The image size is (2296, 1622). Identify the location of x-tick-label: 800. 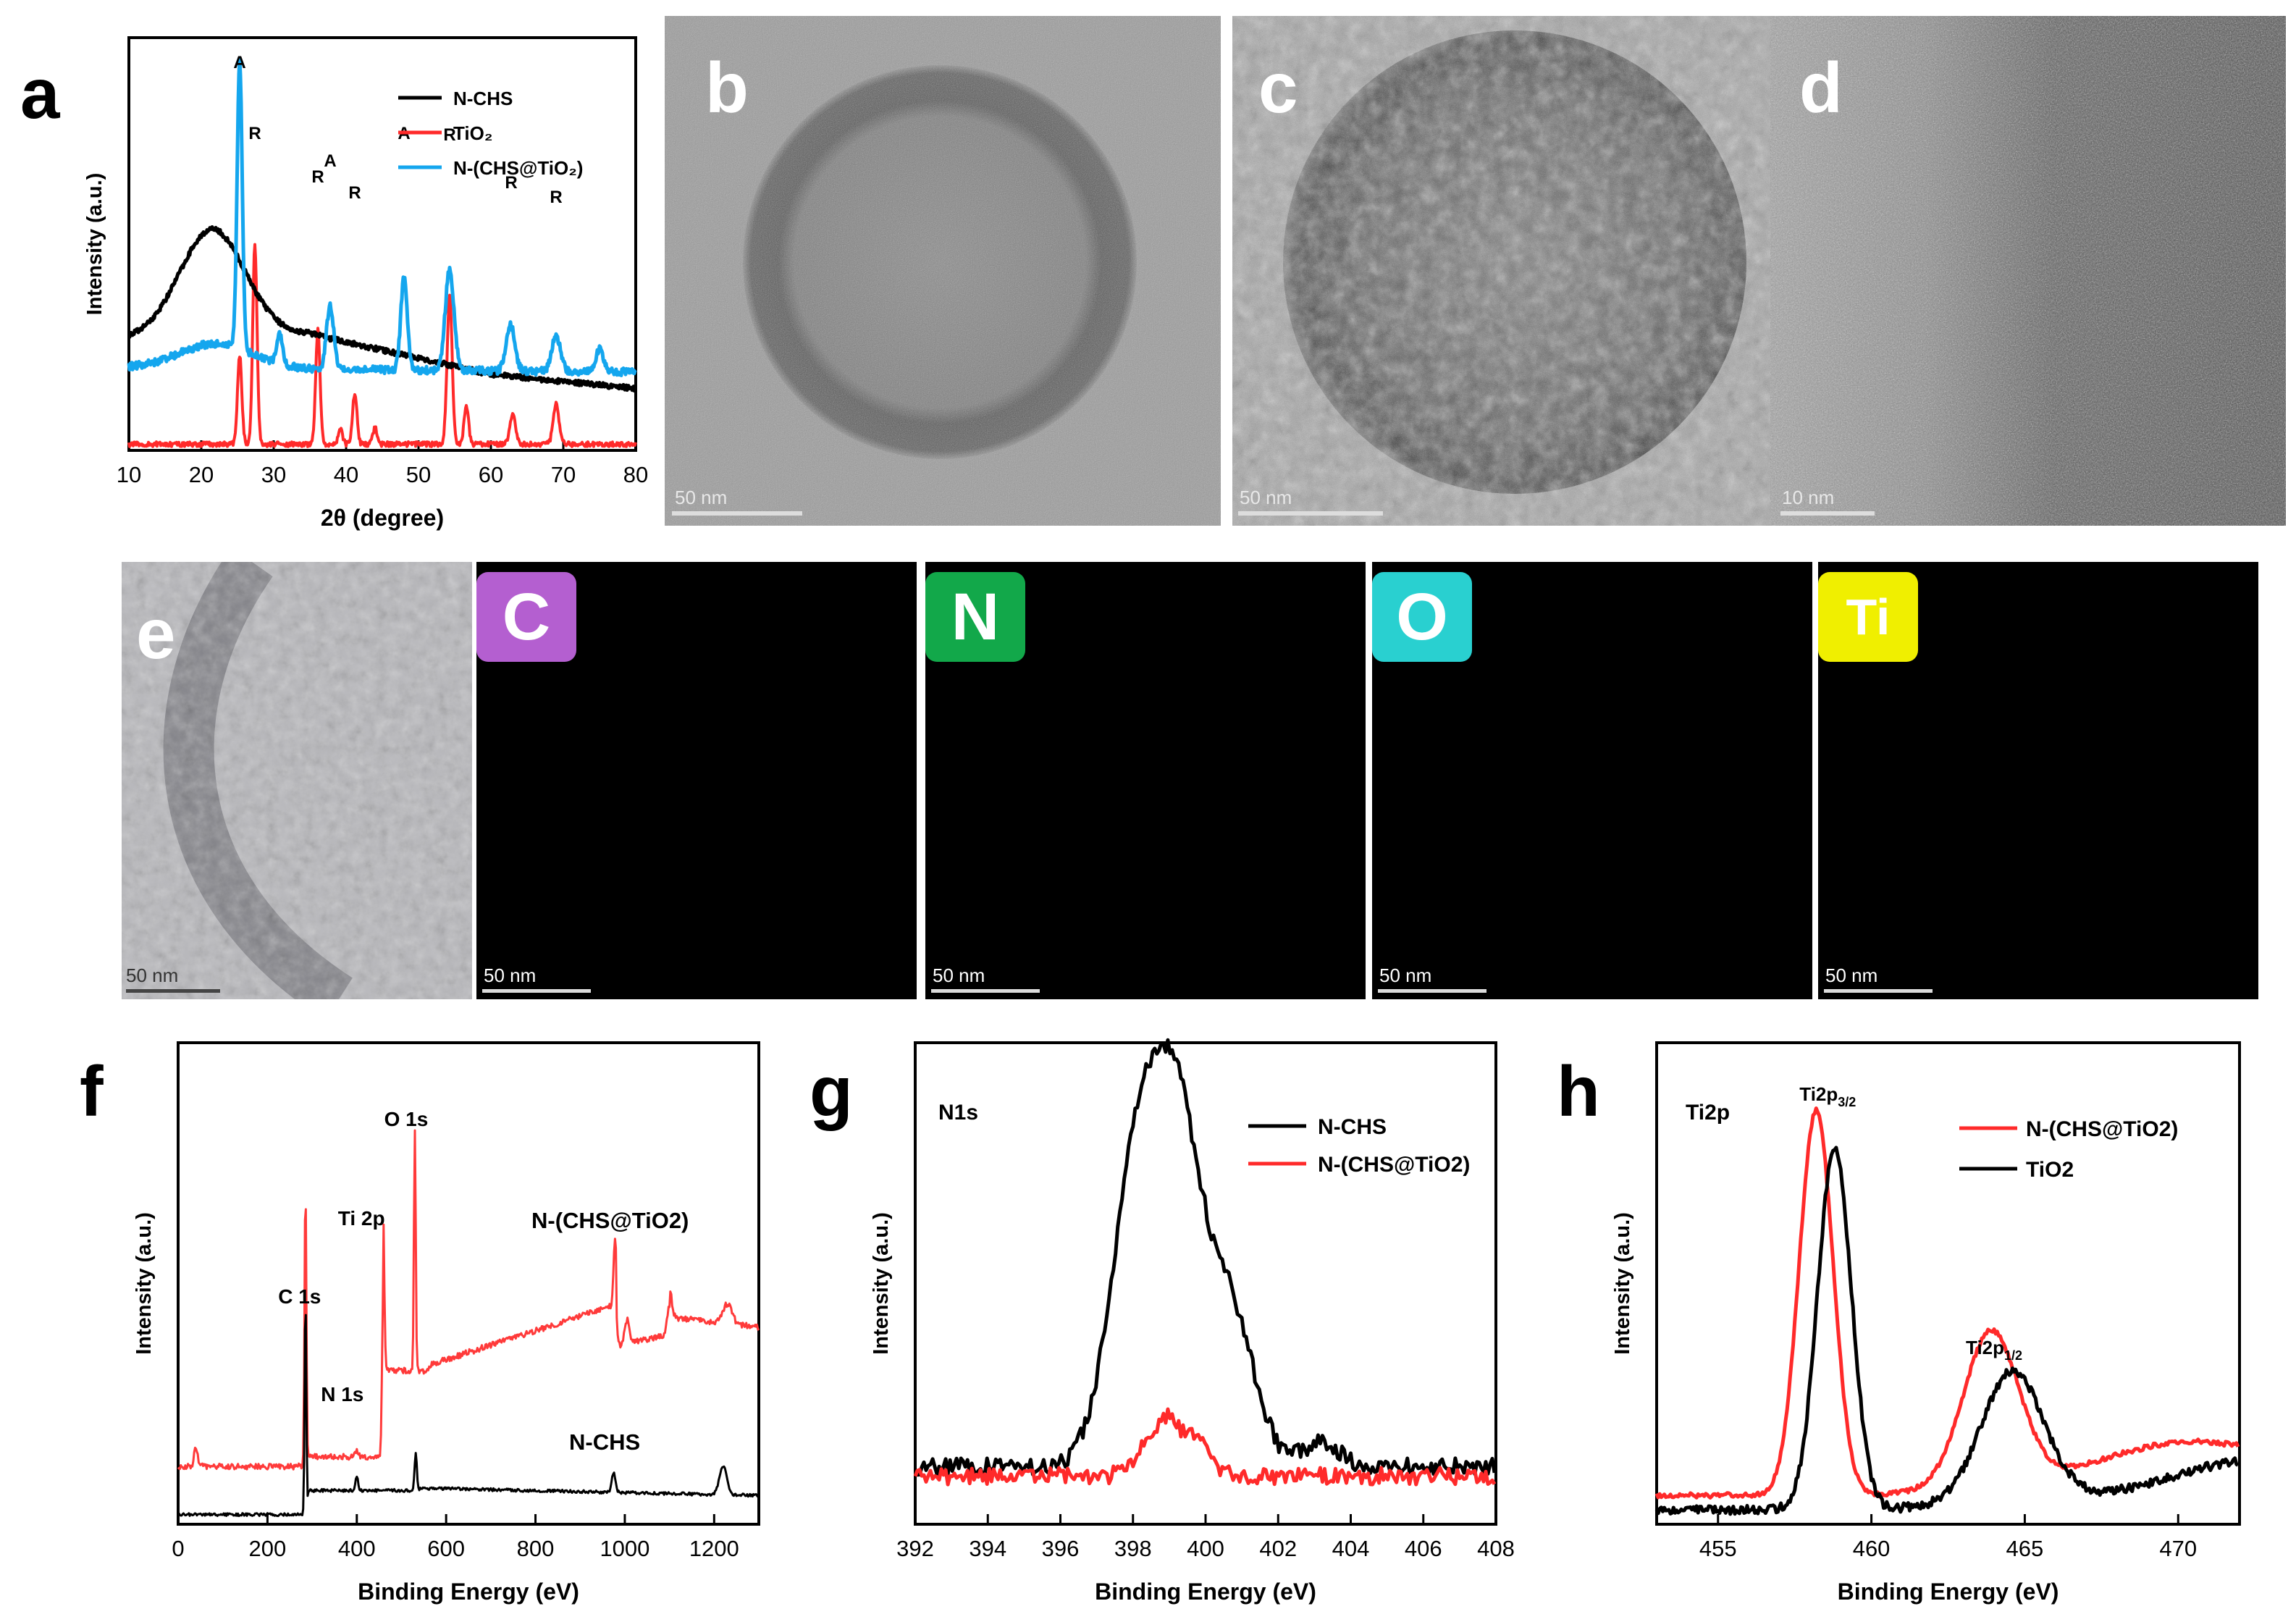
(536, 1548).